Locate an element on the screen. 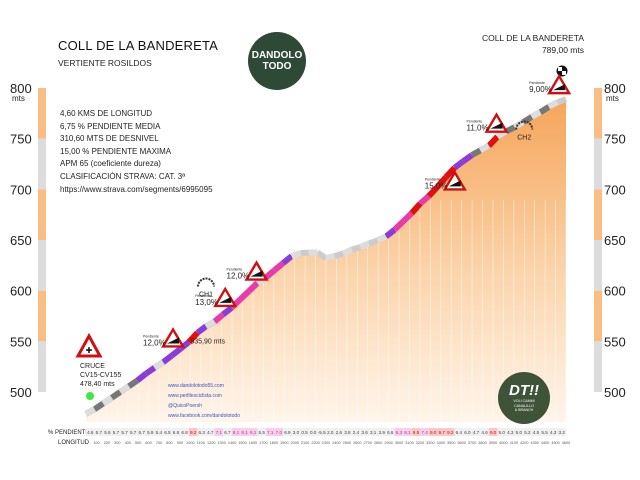  grade-cell-value: 4.7 is located at coordinates (210, 432).